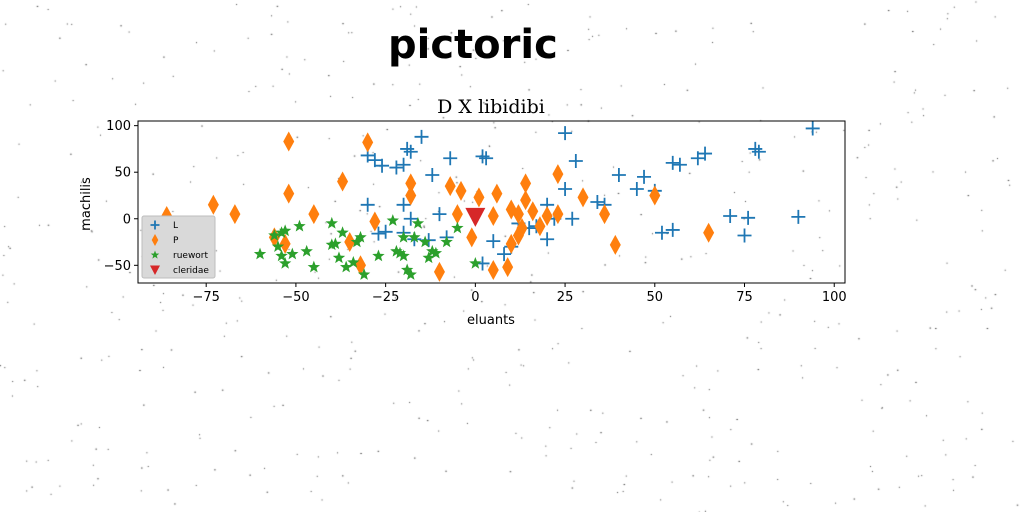 This screenshot has height=512, width=1024. Describe the element at coordinates (121, 196) in the screenshot. I see `y-axis: −50 0 50 100` at that location.